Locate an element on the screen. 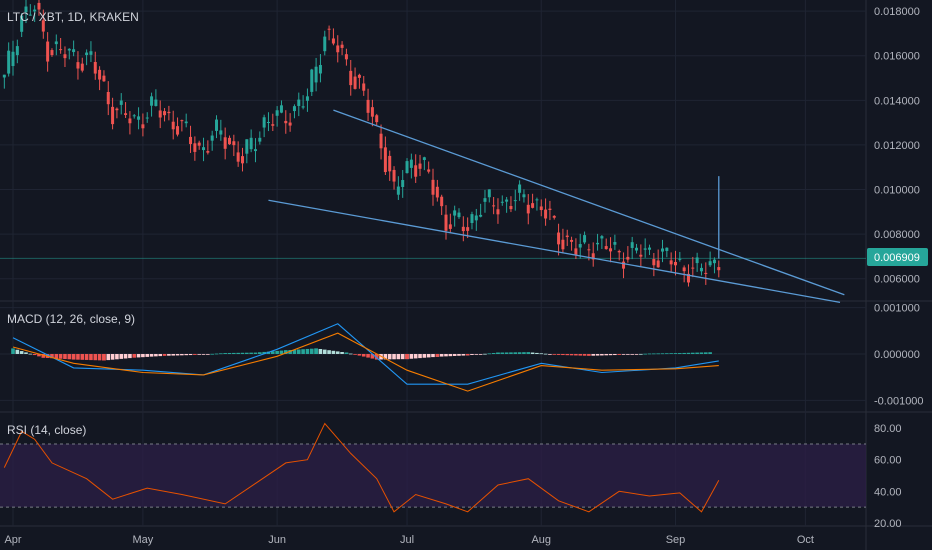 The image size is (932, 550). rsi-band is located at coordinates (433, 475).